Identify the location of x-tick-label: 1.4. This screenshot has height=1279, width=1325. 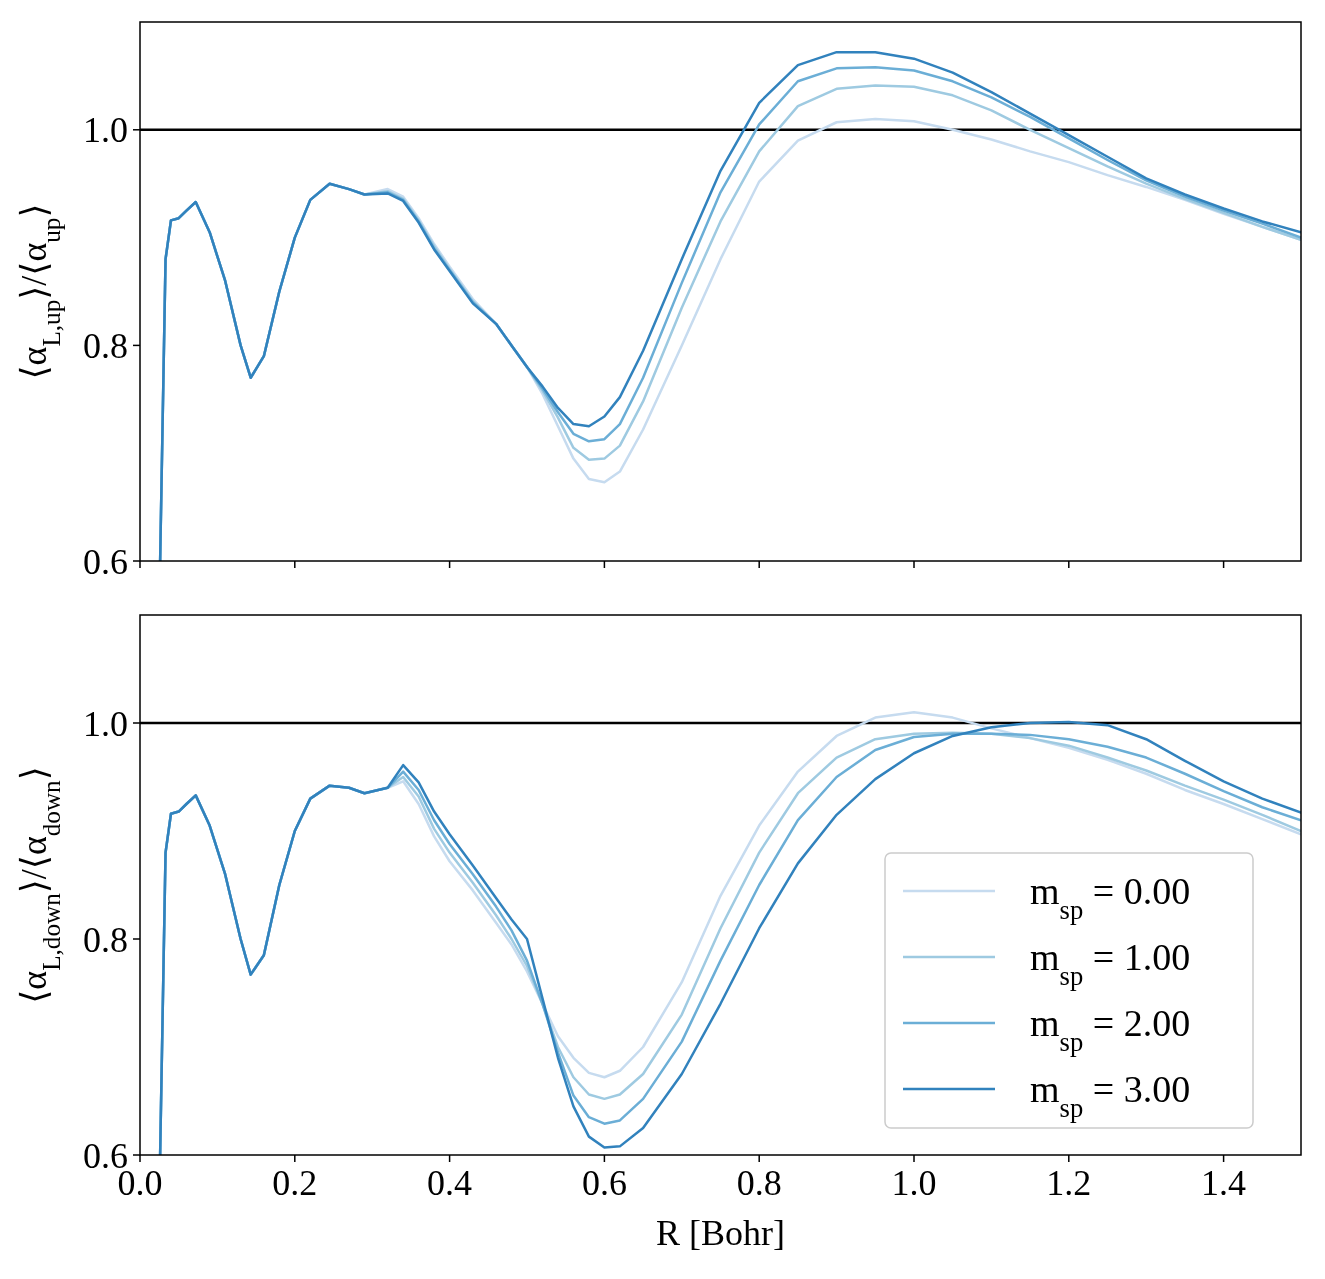
(1224, 1183).